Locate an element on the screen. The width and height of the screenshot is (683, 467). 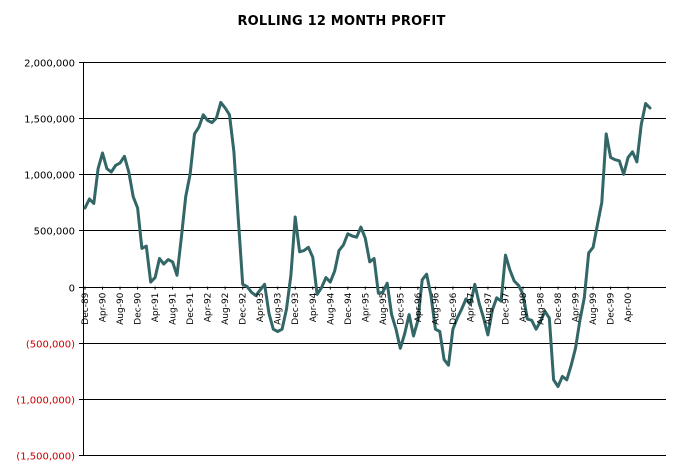
x-tick-label: Aug-95 is located at coordinates (384, 309).